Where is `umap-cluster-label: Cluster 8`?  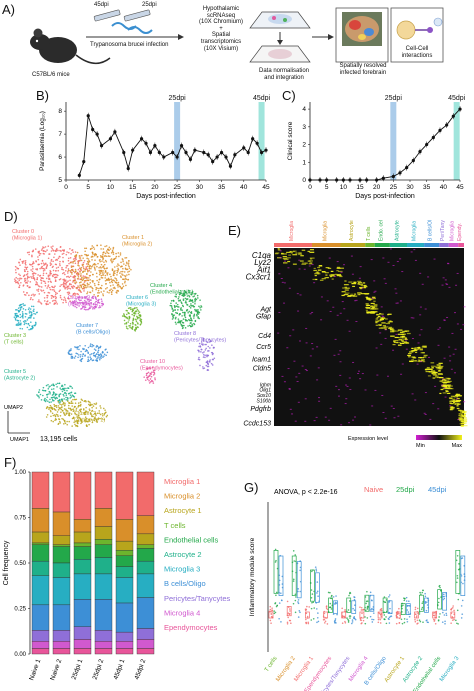
umap-cluster-label: Cluster 8 is located at coordinates (185, 334).